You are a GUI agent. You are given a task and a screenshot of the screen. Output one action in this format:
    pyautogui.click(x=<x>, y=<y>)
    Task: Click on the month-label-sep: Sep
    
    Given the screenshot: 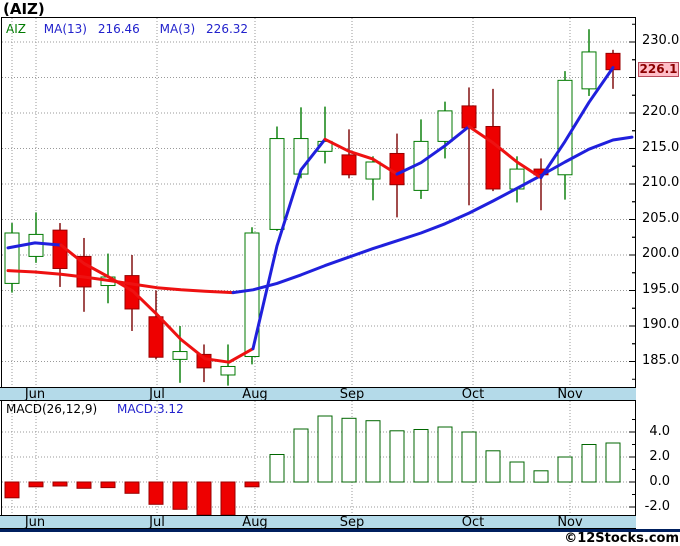 What is the action you would take?
    pyautogui.click(x=352, y=394)
    